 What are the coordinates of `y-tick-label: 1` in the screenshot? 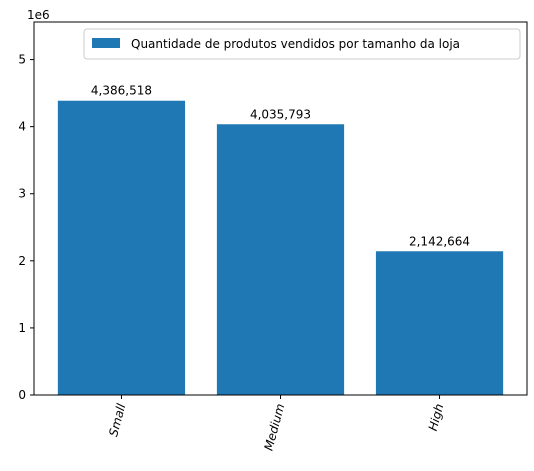 It's located at (22, 328).